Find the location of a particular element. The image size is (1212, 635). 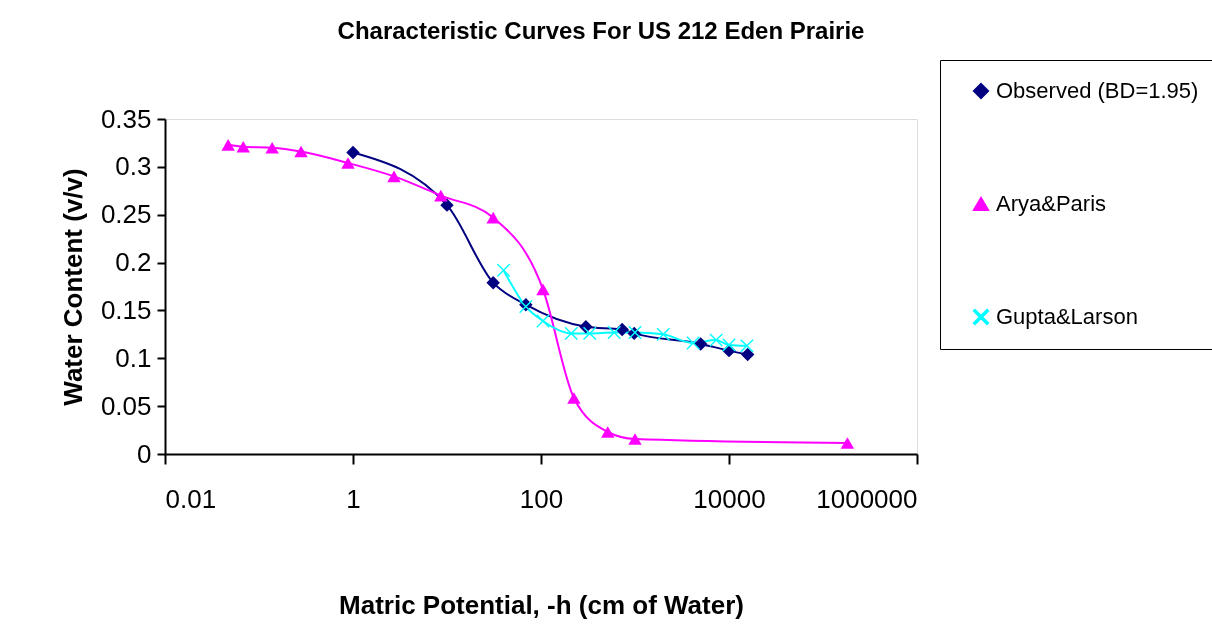

x-tick-label: 1 is located at coordinates (353, 498).